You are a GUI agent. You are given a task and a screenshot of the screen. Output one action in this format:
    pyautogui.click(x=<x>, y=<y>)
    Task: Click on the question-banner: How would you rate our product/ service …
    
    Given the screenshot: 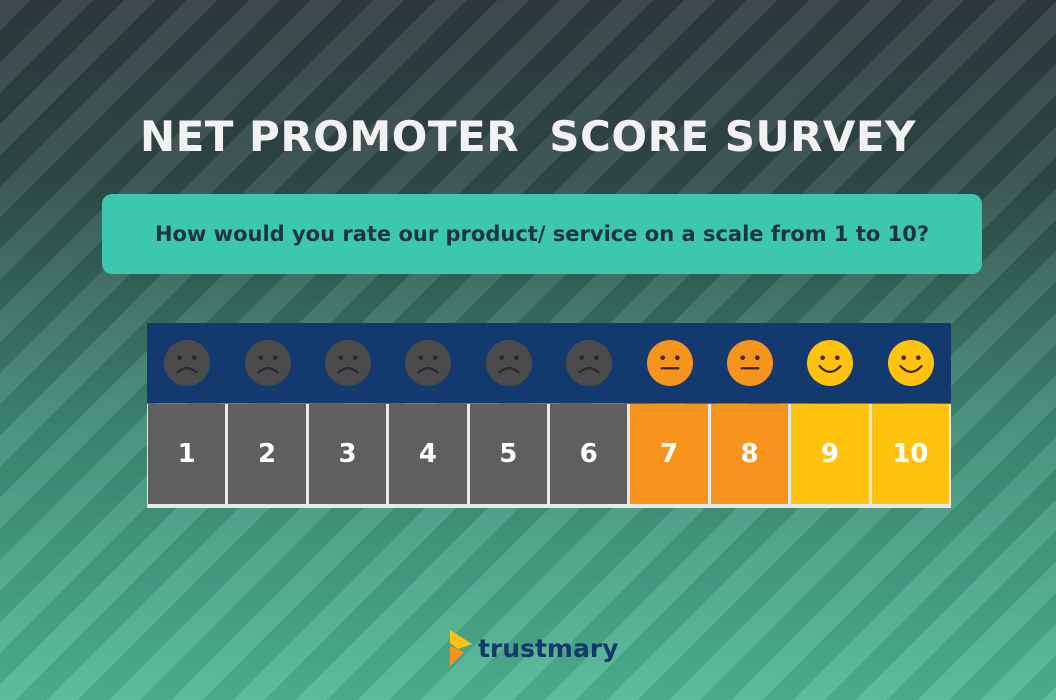 What is the action you would take?
    pyautogui.click(x=542, y=234)
    